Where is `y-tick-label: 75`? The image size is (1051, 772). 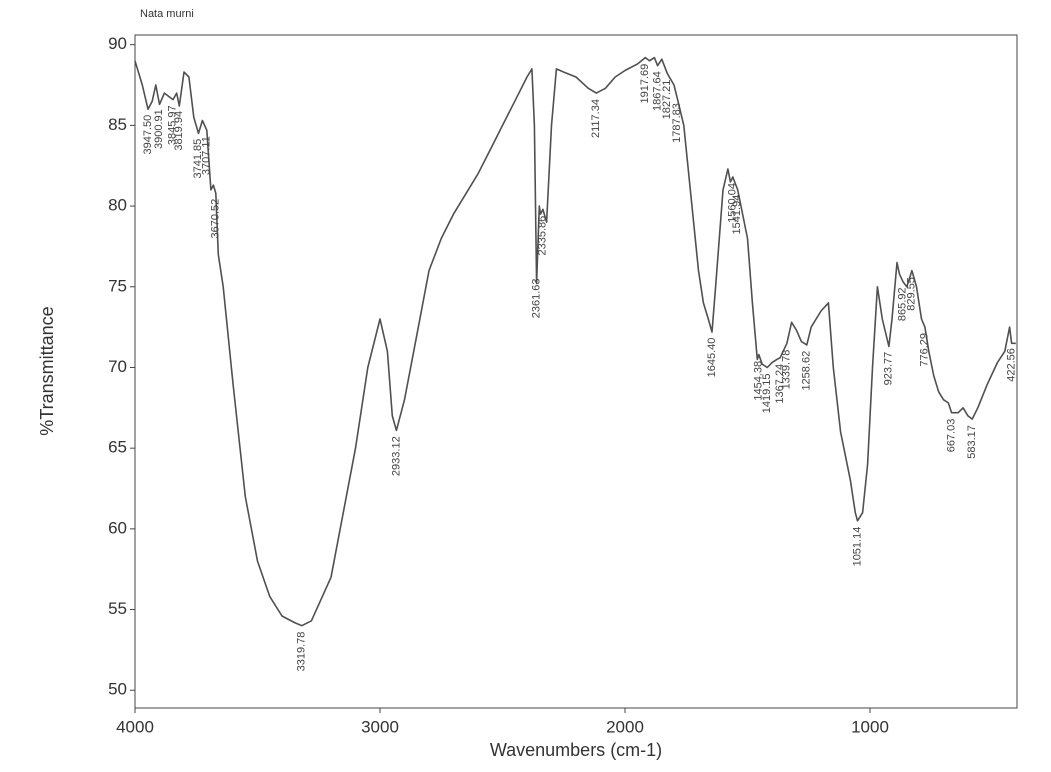
y-tick-label: 75 is located at coordinates (117, 285).